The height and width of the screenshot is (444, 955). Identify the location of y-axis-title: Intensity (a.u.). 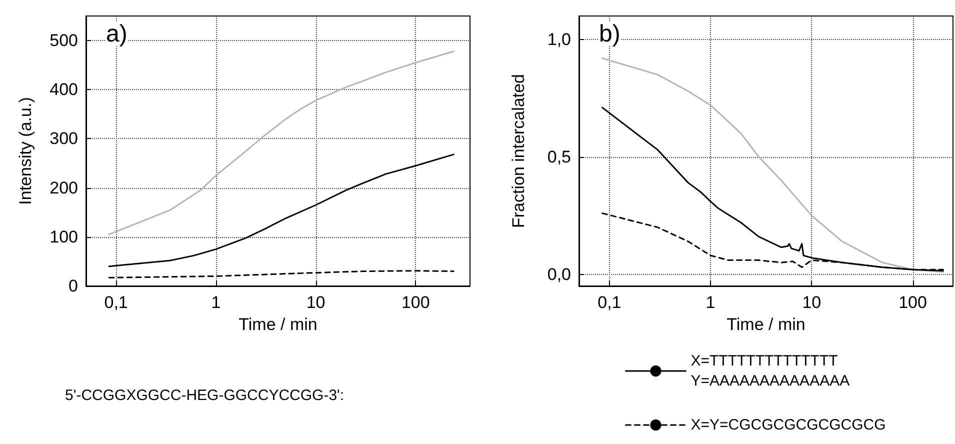
(25, 151).